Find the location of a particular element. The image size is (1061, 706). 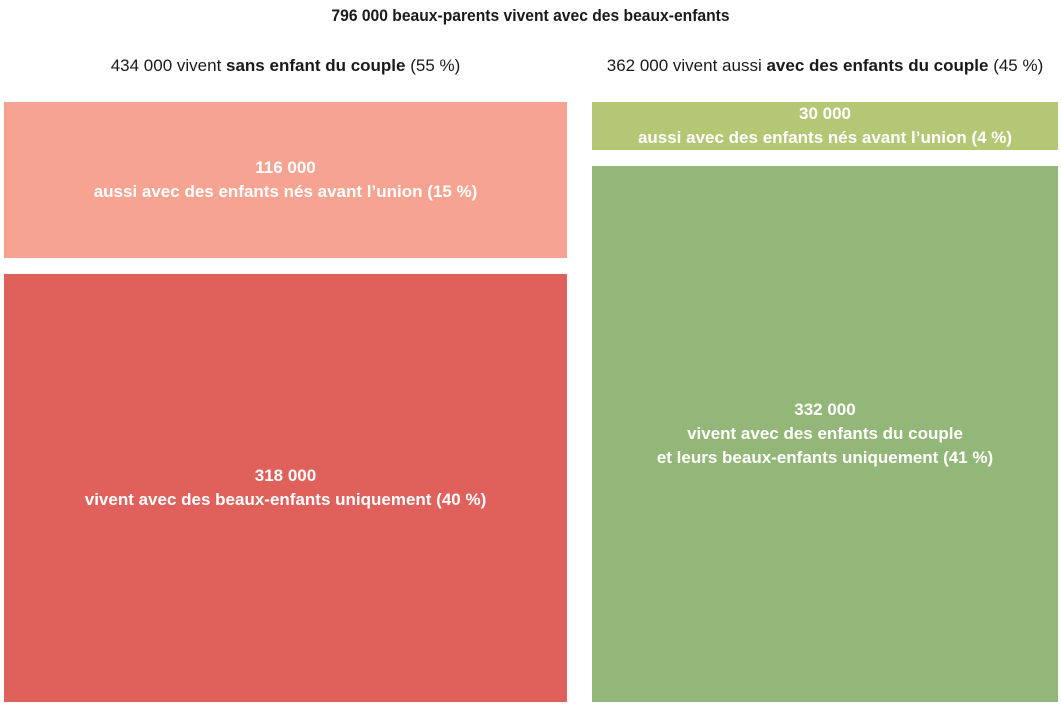

cell-description-line: vivent avec des enfants du couple is located at coordinates (825, 433).